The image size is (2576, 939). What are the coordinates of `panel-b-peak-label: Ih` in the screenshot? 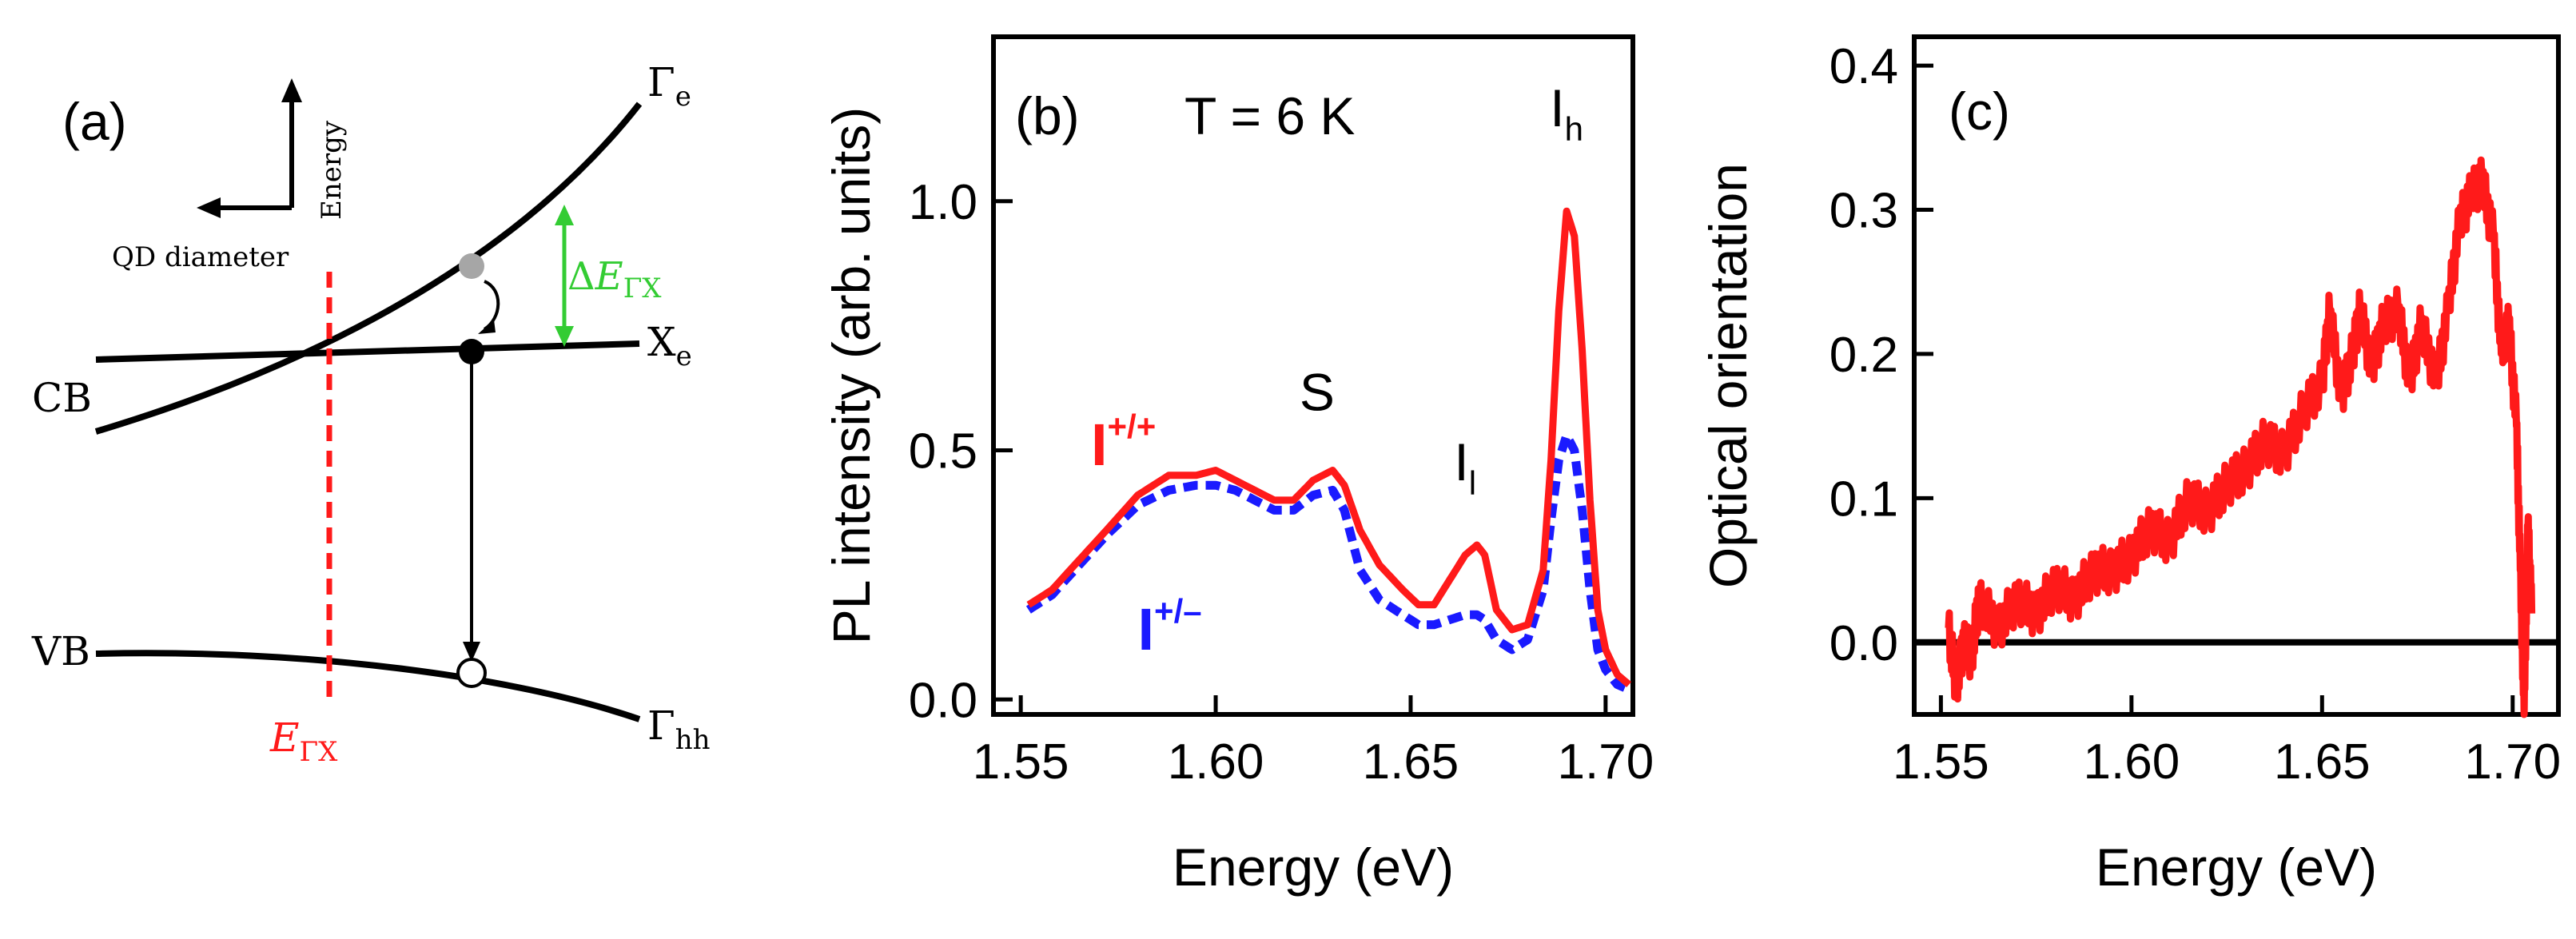 It's located at (1566, 113).